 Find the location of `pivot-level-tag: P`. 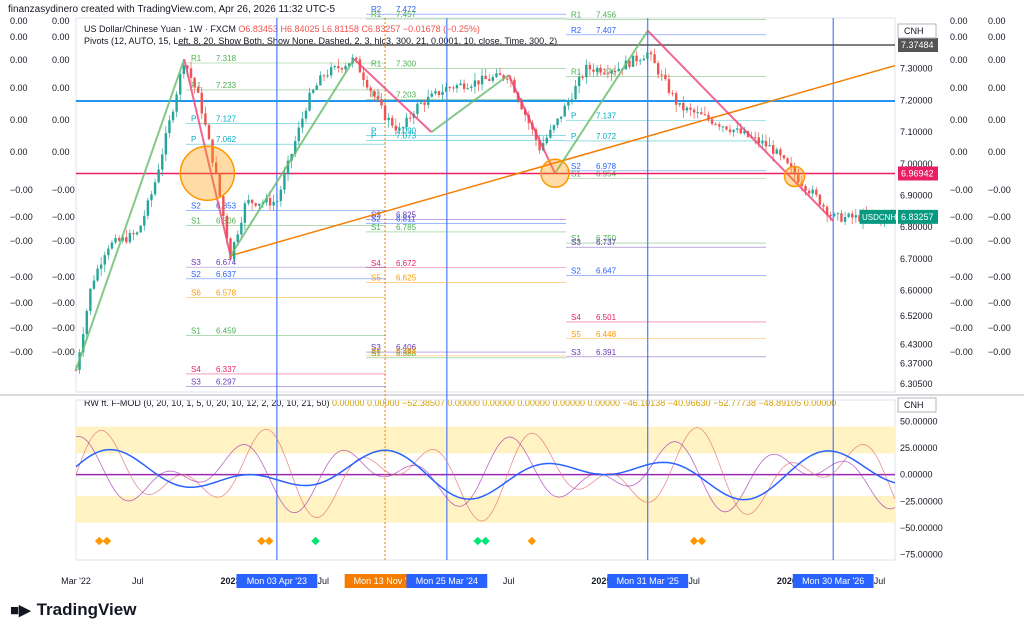

pivot-level-tag: P is located at coordinates (193, 119).